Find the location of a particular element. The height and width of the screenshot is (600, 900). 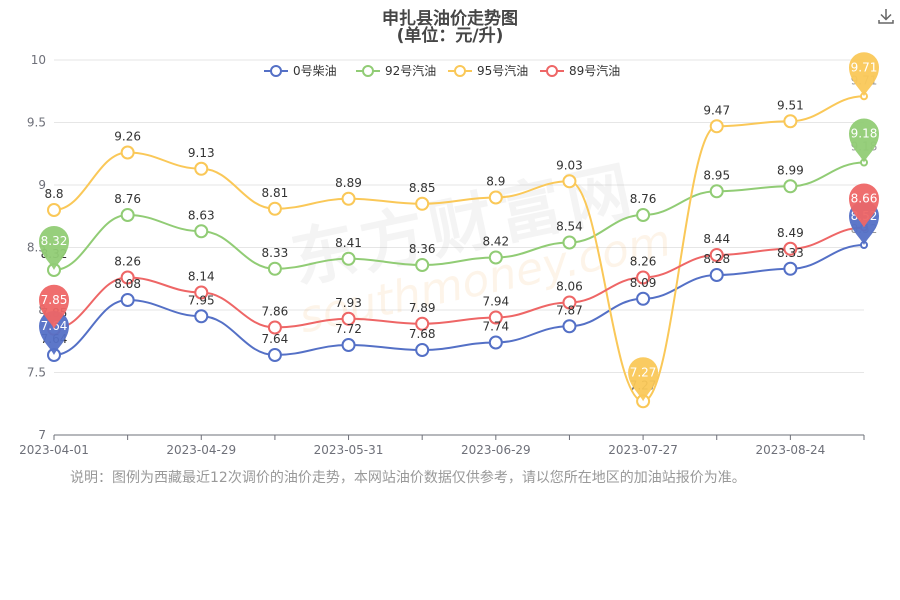

legend-item: 0号柴油 is located at coordinates (300, 71).